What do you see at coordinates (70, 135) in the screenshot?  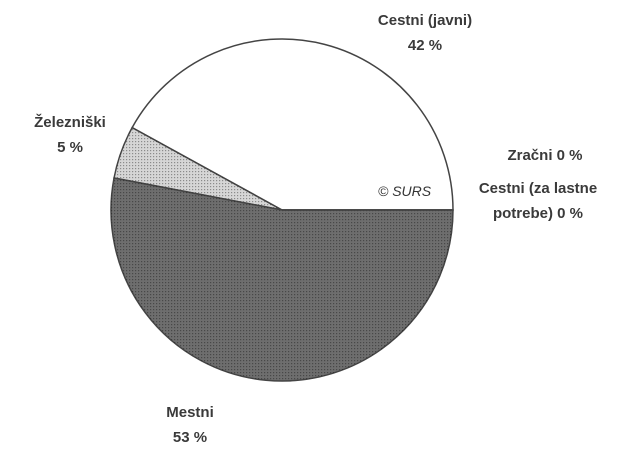 I see `slice-label: Železniški 5 %` at bounding box center [70, 135].